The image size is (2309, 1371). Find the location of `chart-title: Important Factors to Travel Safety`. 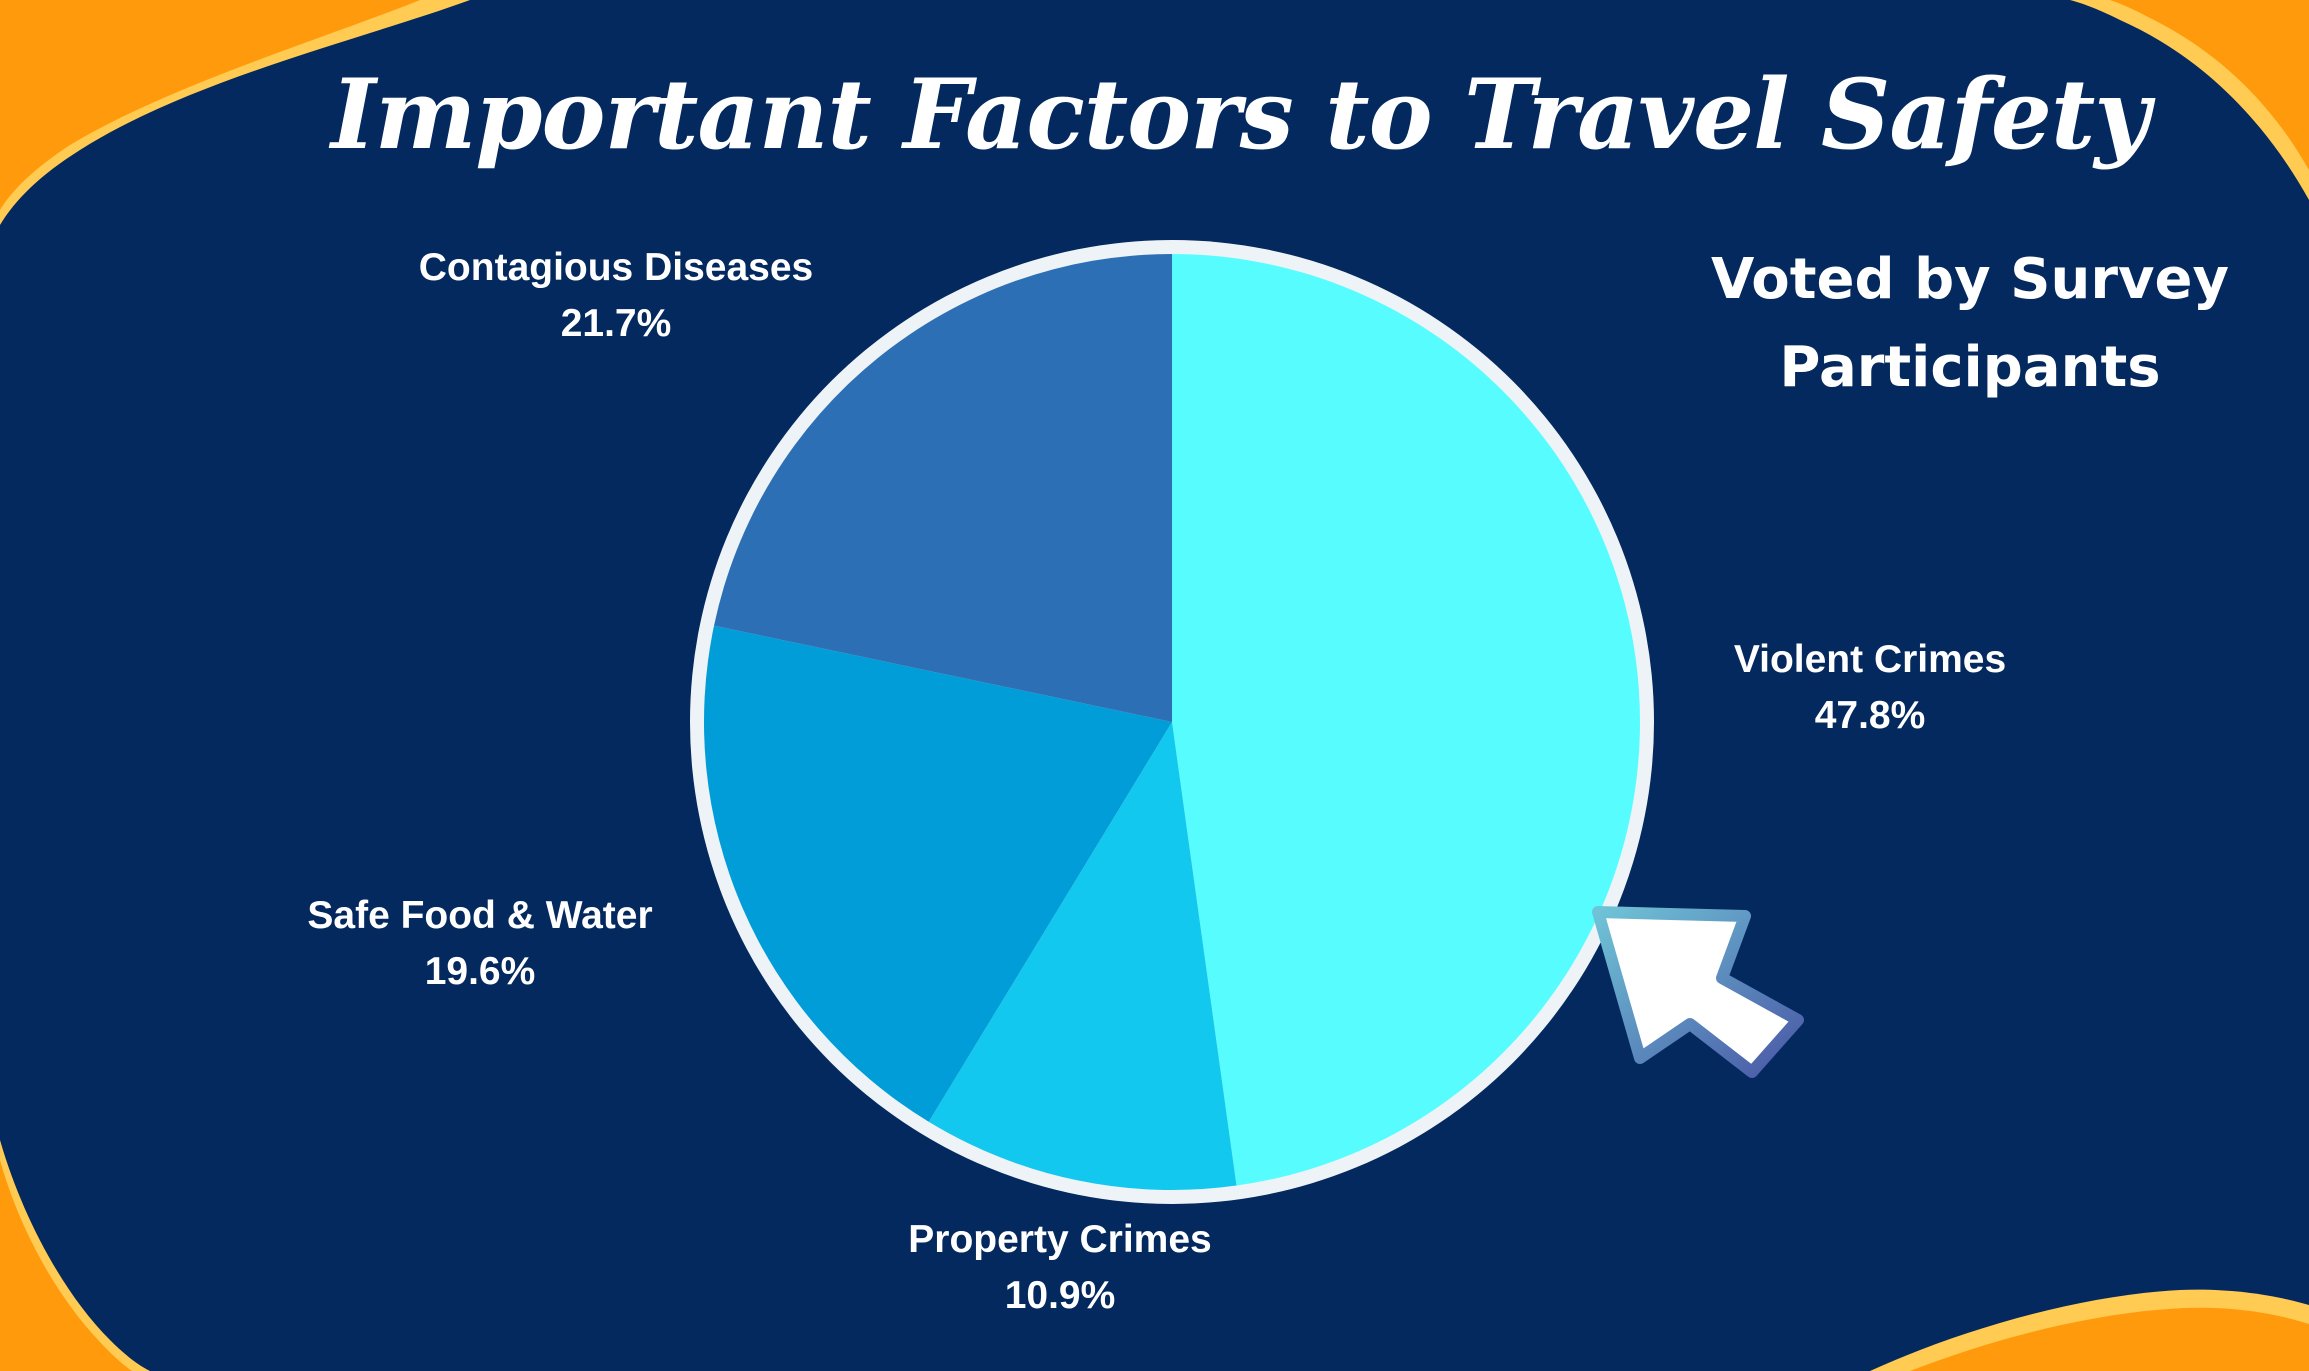

chart-title: Important Factors to Travel Safety is located at coordinates (1240, 114).